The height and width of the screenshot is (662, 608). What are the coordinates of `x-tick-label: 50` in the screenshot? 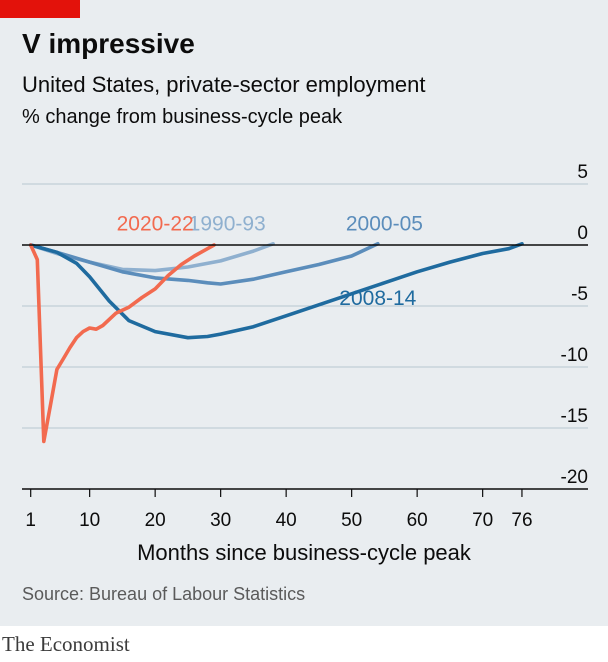 It's located at (351, 520).